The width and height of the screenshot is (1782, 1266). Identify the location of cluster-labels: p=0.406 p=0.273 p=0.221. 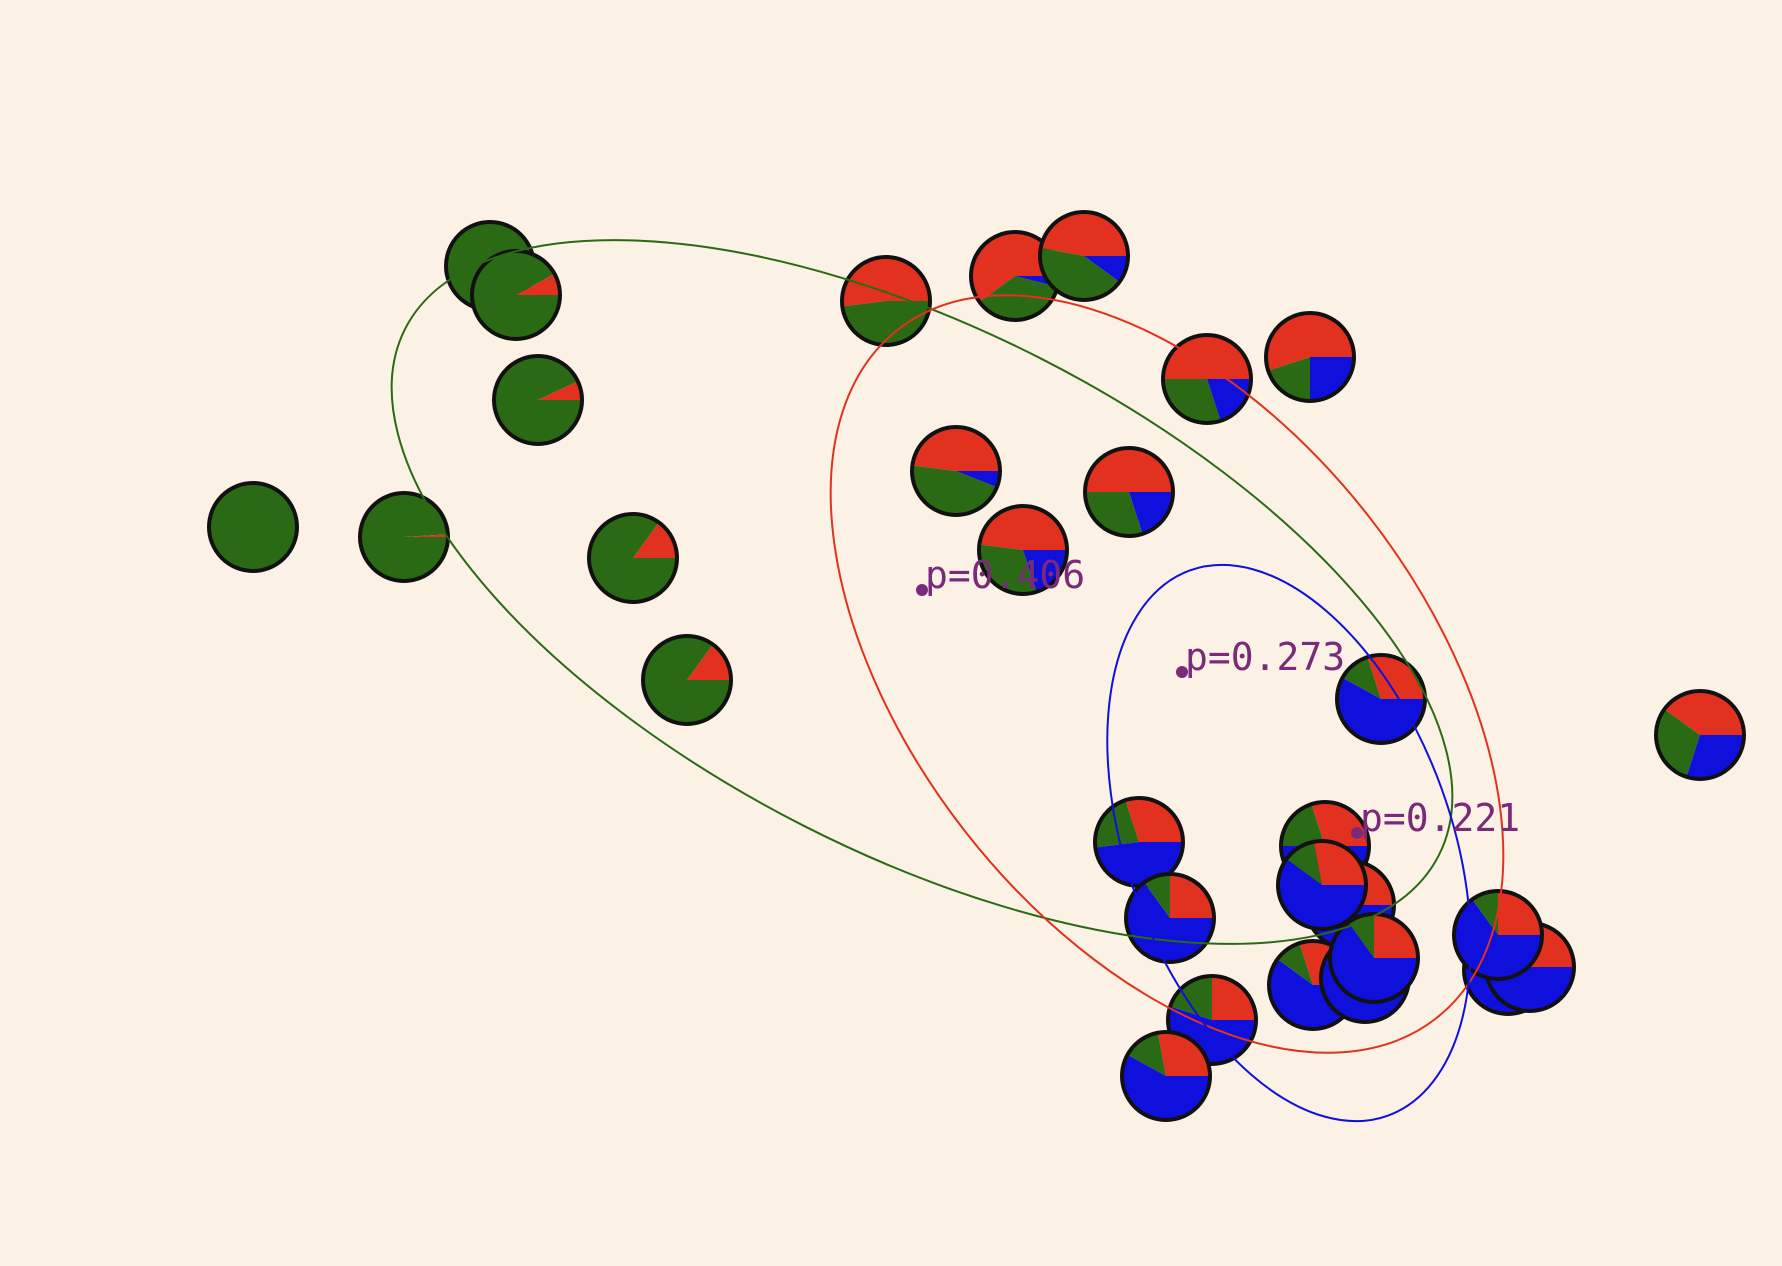
(1218, 696).